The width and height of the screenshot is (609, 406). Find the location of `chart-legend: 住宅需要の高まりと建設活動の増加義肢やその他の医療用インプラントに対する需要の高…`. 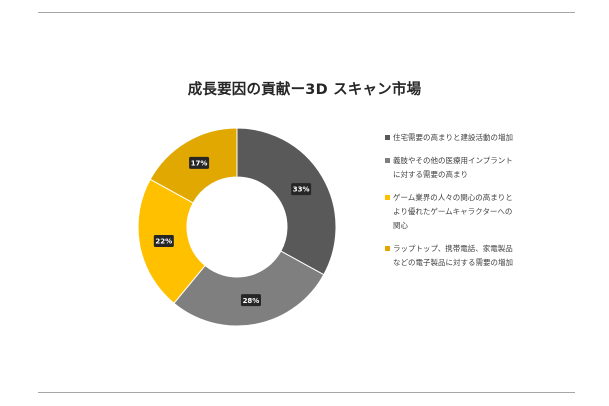

chart-legend: 住宅需要の高まりと建設活動の増加義肢やその他の医療用インプラントに対する需要の高… is located at coordinates (449, 205).